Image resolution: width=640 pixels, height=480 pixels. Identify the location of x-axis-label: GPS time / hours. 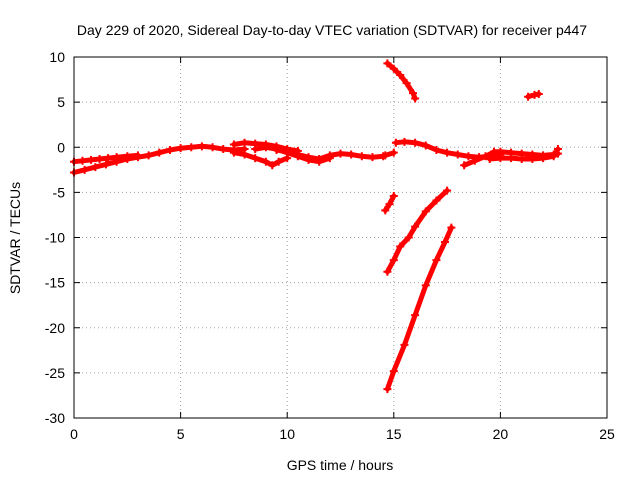
(340, 465).